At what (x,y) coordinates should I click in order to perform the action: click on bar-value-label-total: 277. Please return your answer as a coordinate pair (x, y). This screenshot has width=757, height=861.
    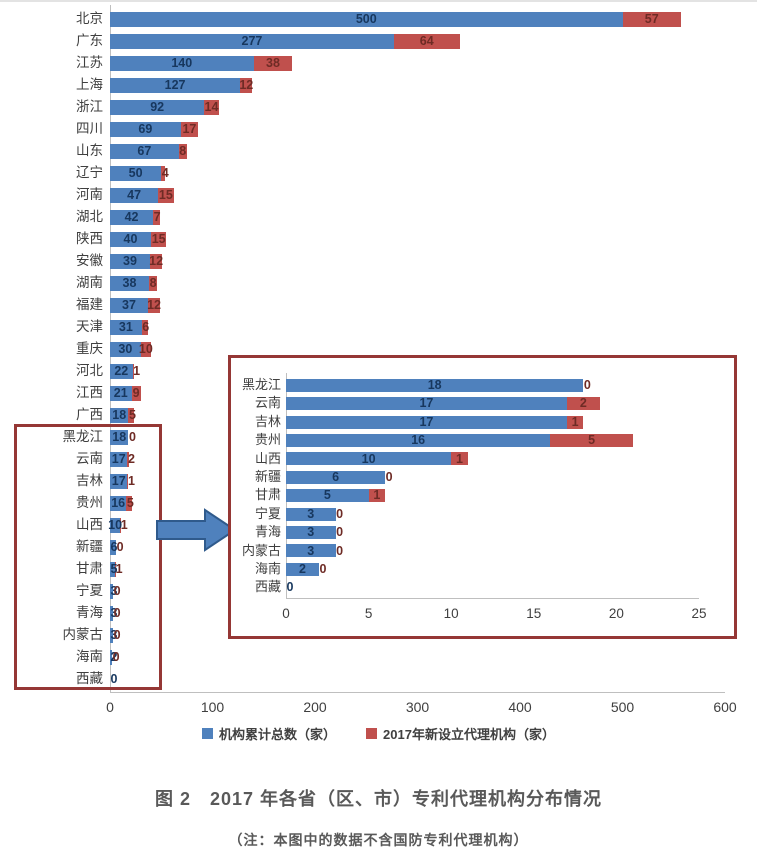
    Looking at the image, I should click on (252, 41).